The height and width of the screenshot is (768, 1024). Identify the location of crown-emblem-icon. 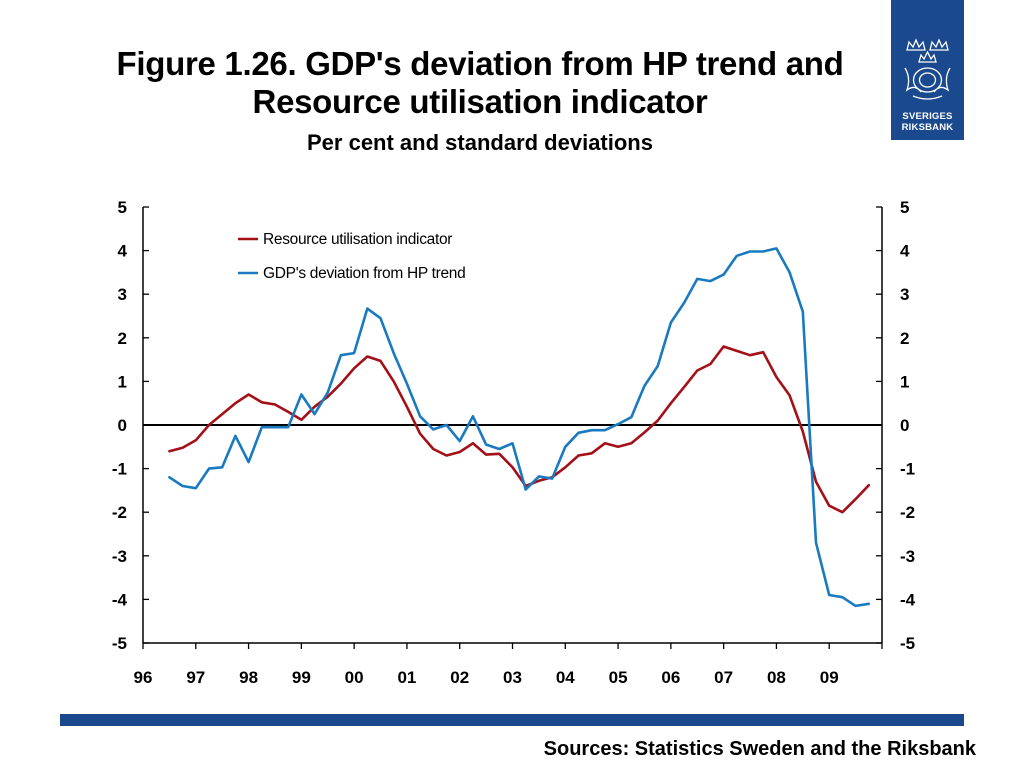
(927, 69).